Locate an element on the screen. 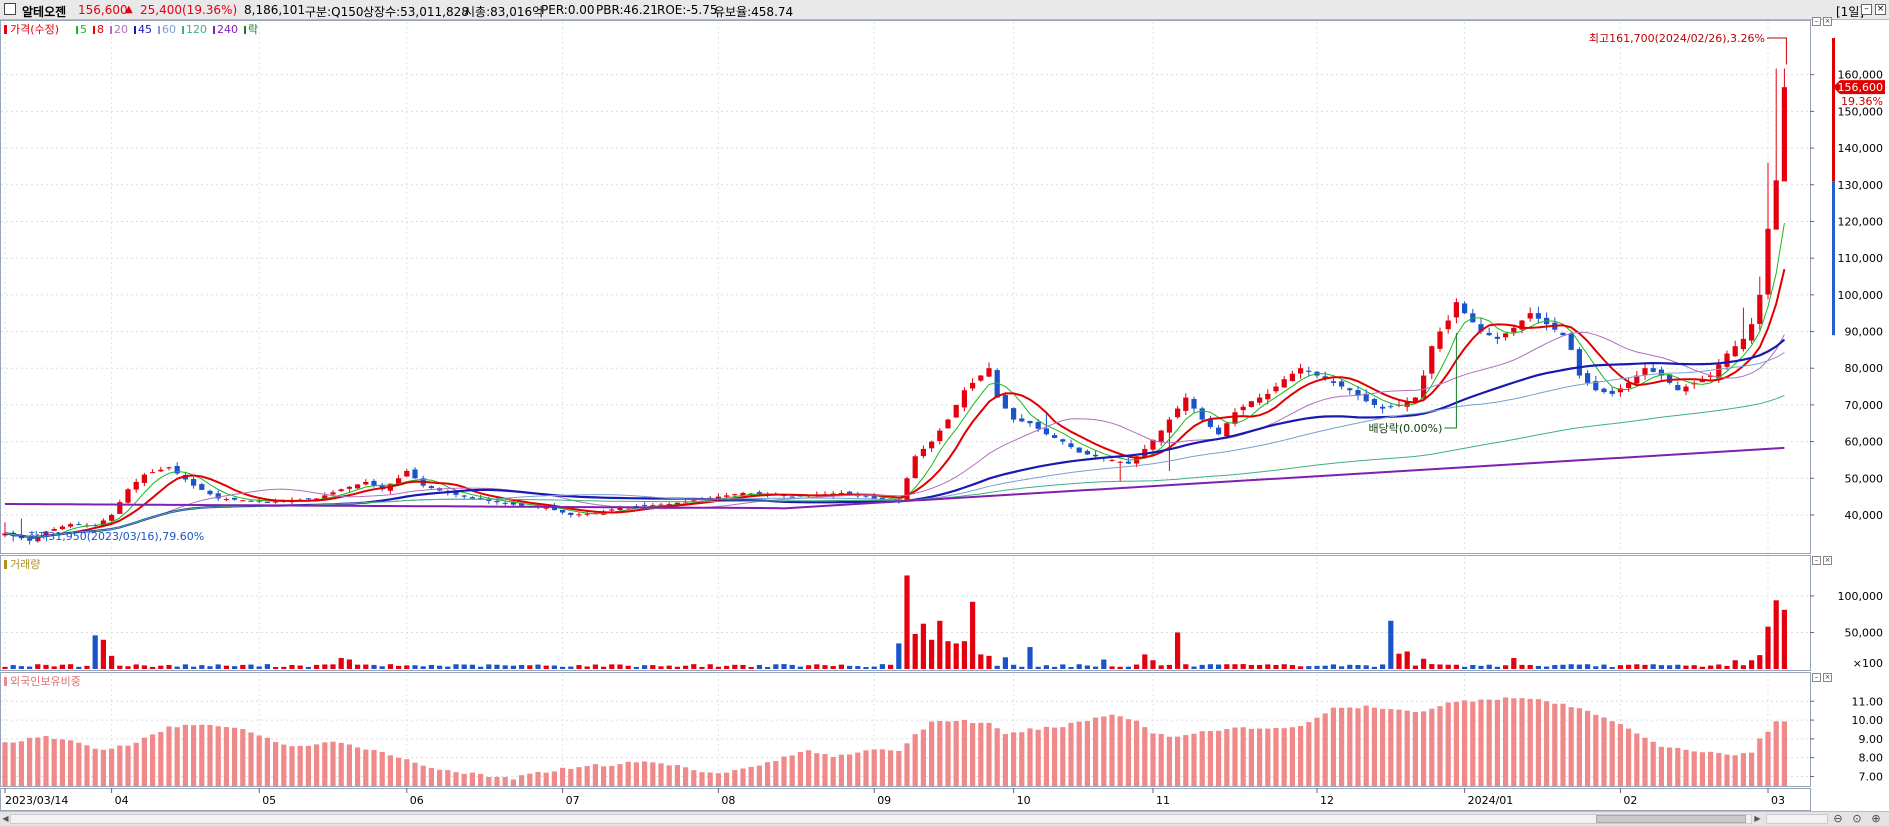 This screenshot has height=826, width=1889. price-y-tick-label: 40,000 is located at coordinates (1864, 515).